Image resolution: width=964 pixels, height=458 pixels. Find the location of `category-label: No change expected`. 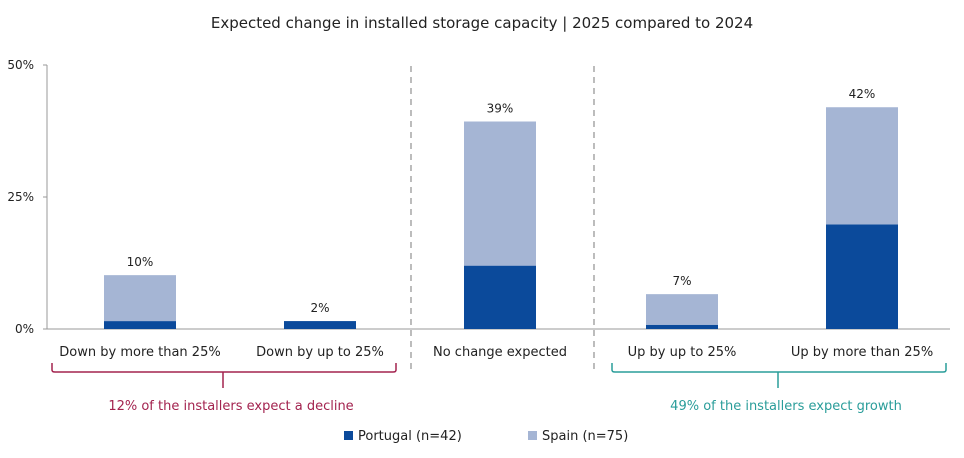

category-label: No change expected is located at coordinates (500, 352).